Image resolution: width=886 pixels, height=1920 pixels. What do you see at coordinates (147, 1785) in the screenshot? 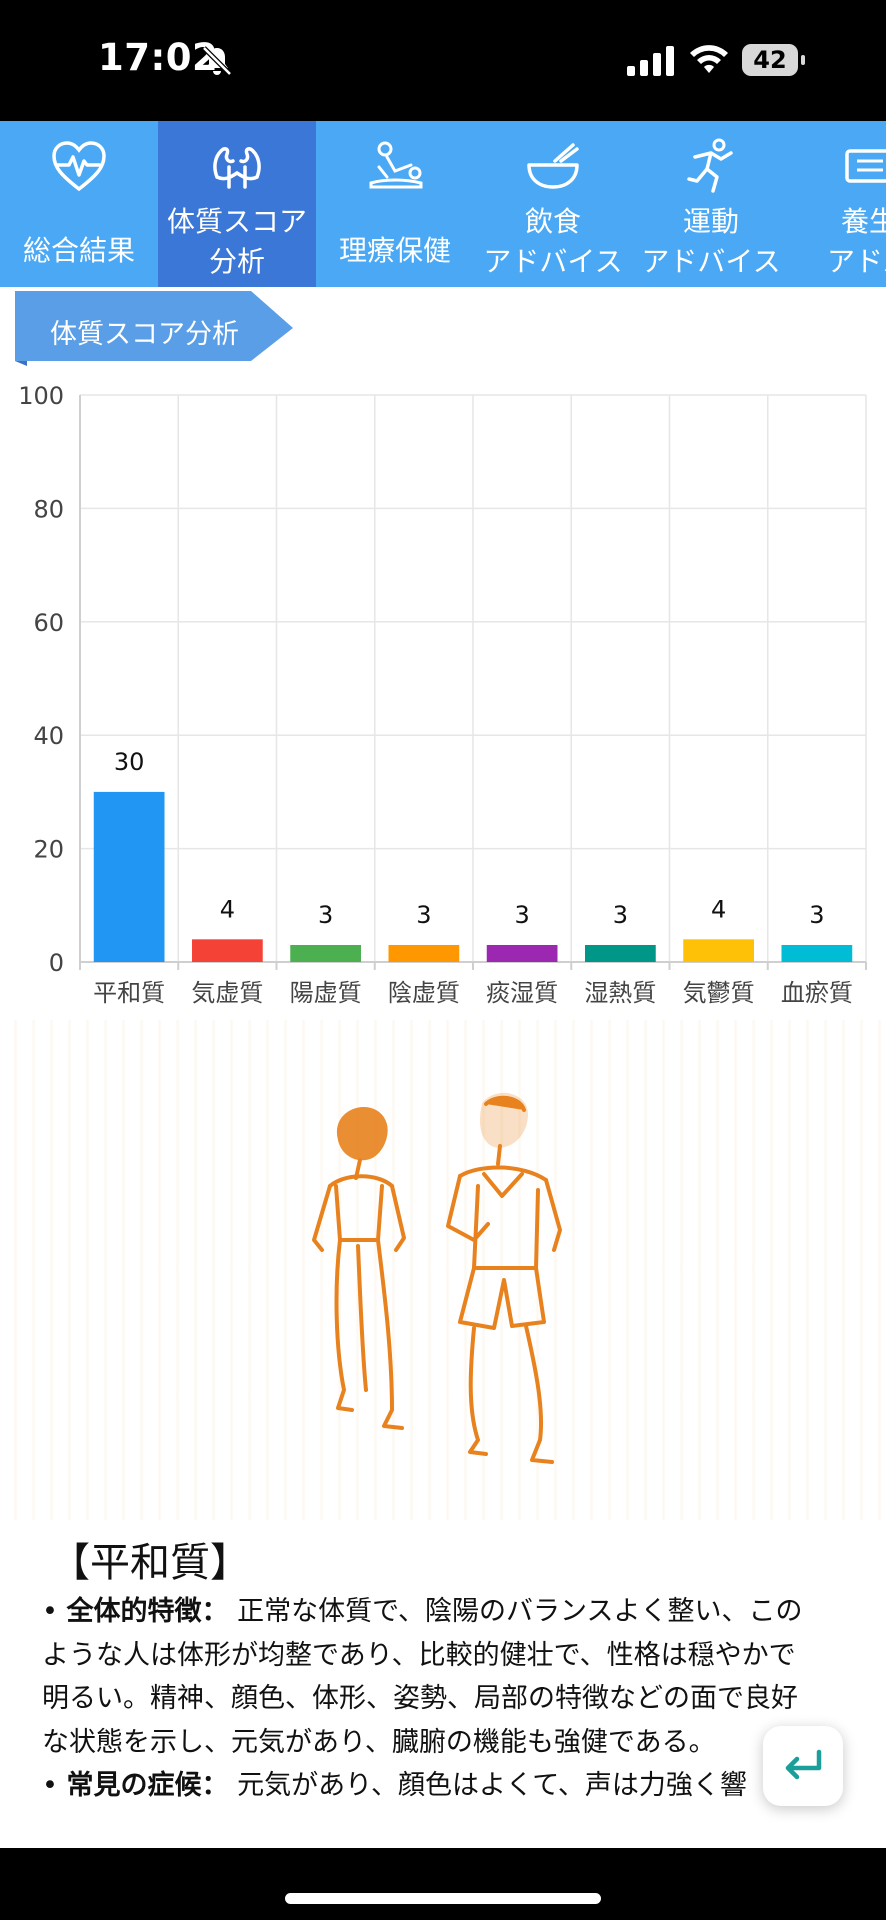
I see `description-term: 常見の症候：` at bounding box center [147, 1785].